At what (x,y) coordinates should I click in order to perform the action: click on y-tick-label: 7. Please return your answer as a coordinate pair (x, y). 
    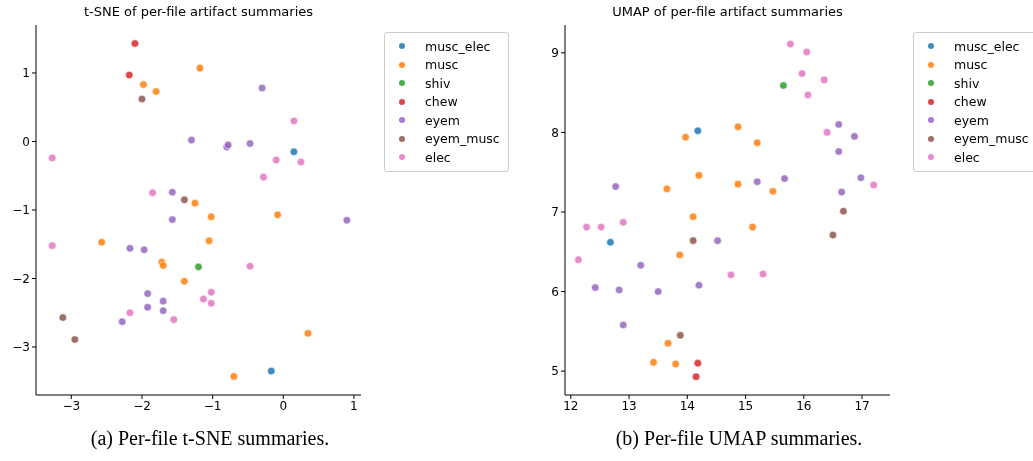
    Looking at the image, I should click on (555, 212).